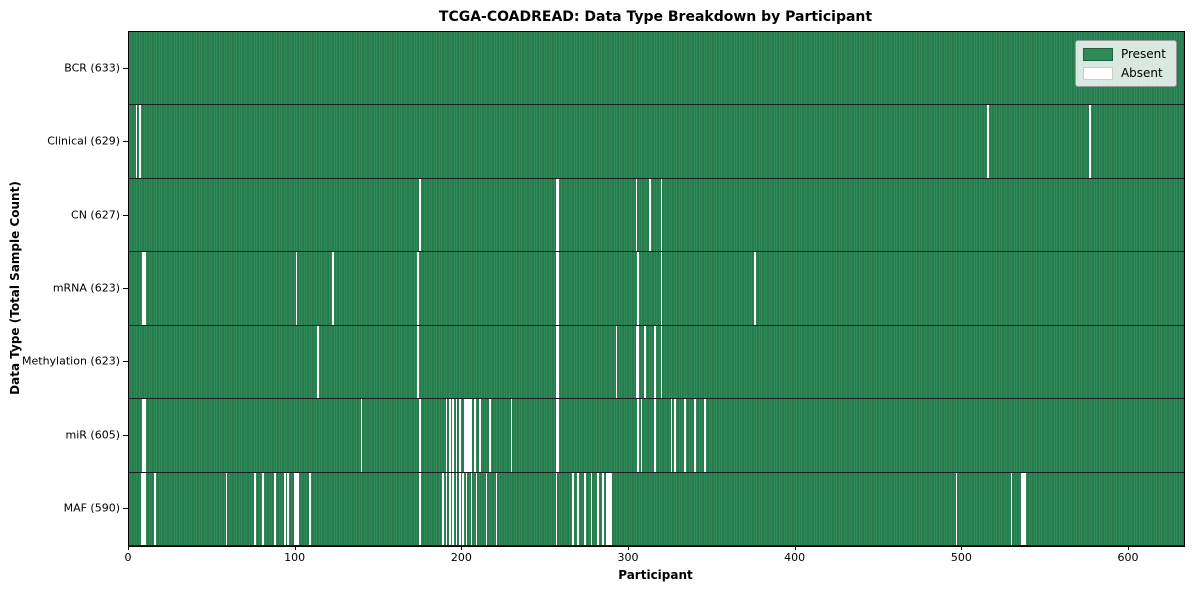 The width and height of the screenshot is (1200, 600). Describe the element at coordinates (461, 557) in the screenshot. I see `x-tick-label: 200` at that location.